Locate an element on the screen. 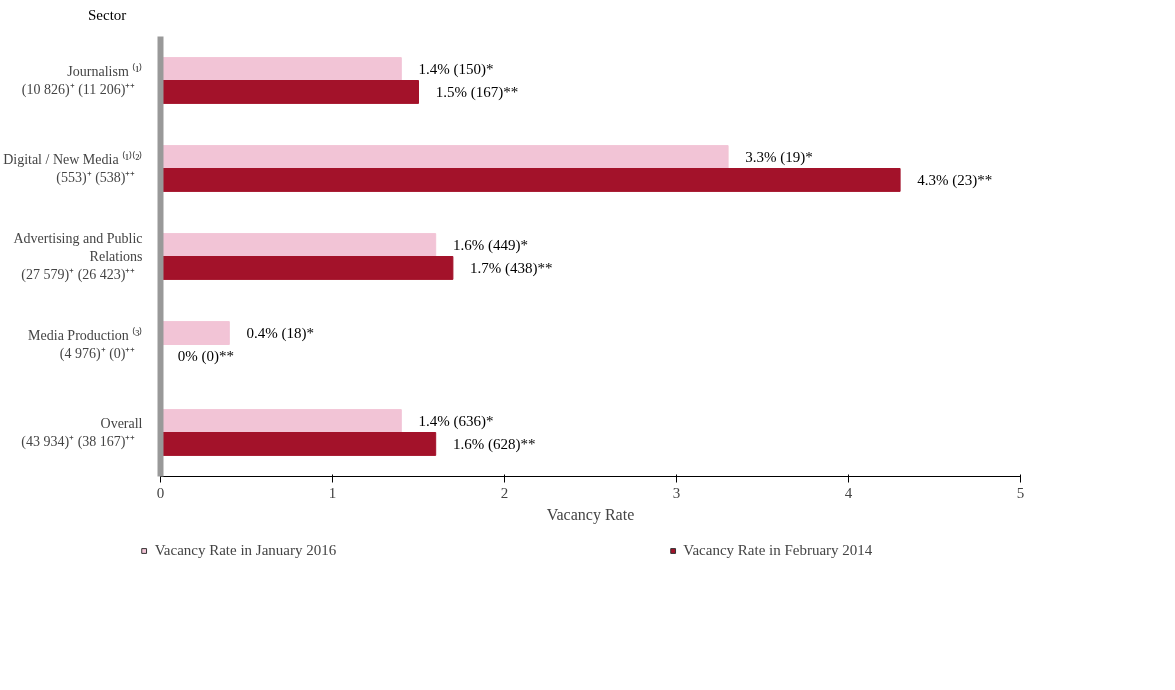  data-label: 1.6% (628)** is located at coordinates (494, 445).